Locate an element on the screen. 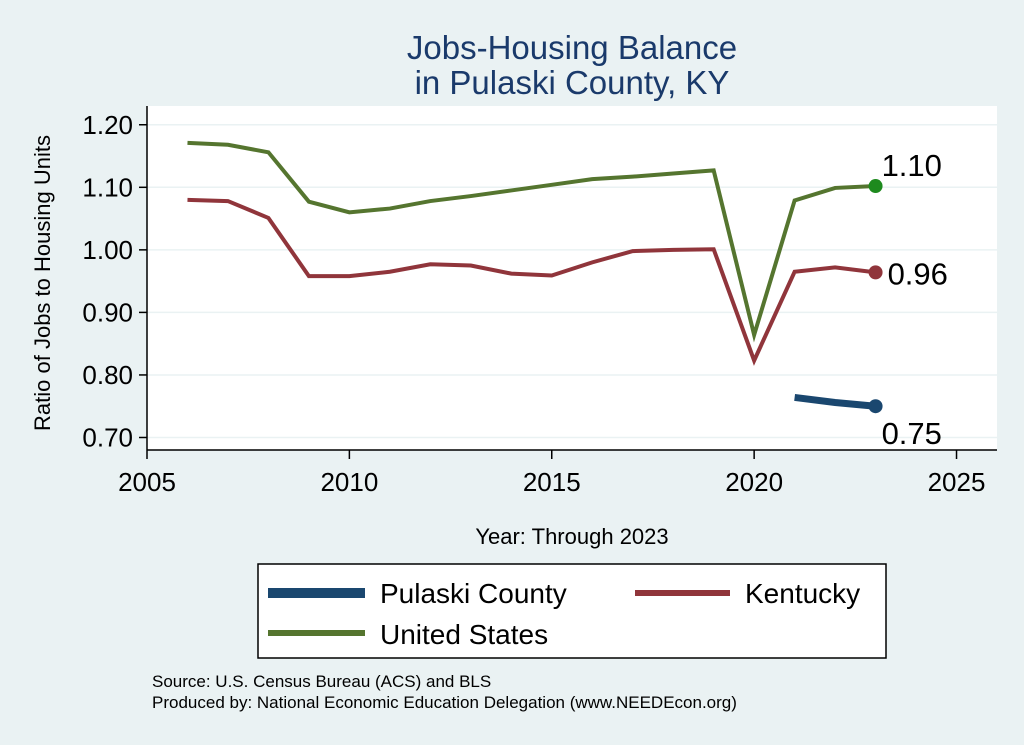  y-tick-label: 0.70 is located at coordinates (107, 437).